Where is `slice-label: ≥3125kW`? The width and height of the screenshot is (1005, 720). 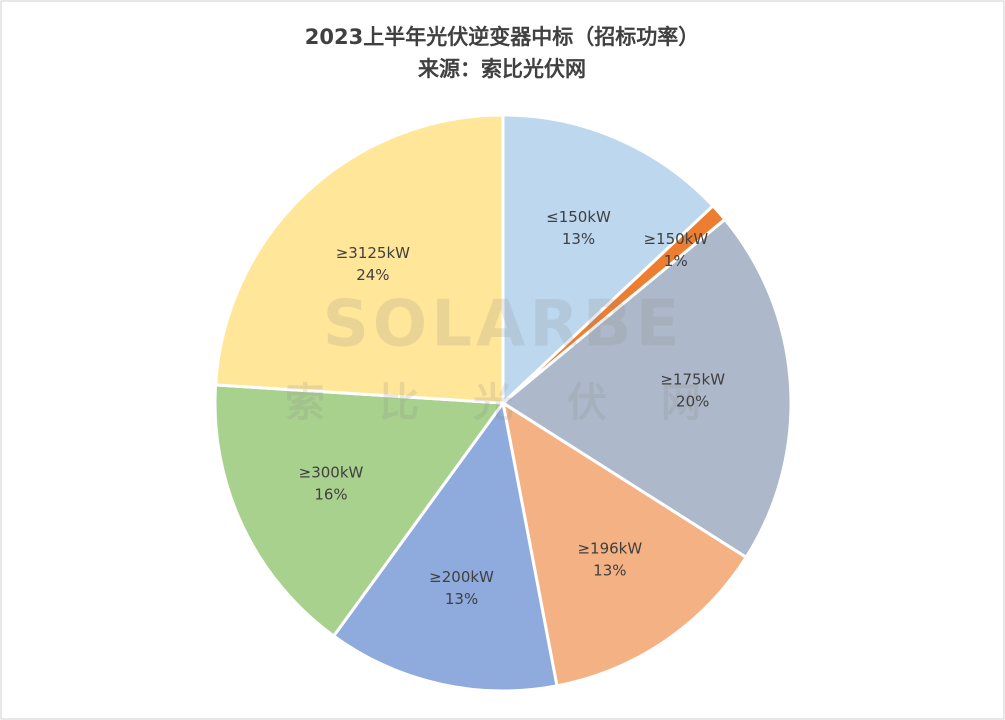 slice-label: ≥3125kW is located at coordinates (373, 253).